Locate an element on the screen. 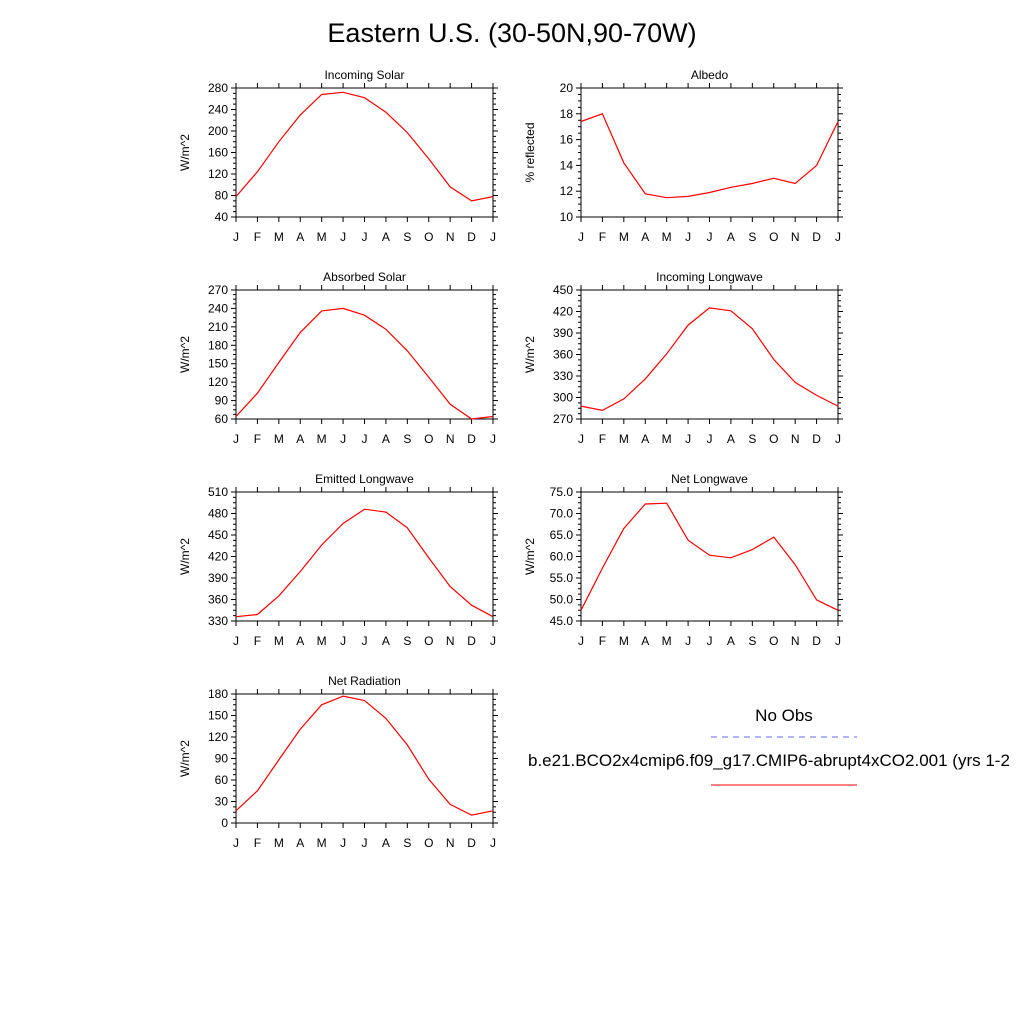  panel-1-xtick-label: N is located at coordinates (450, 237).